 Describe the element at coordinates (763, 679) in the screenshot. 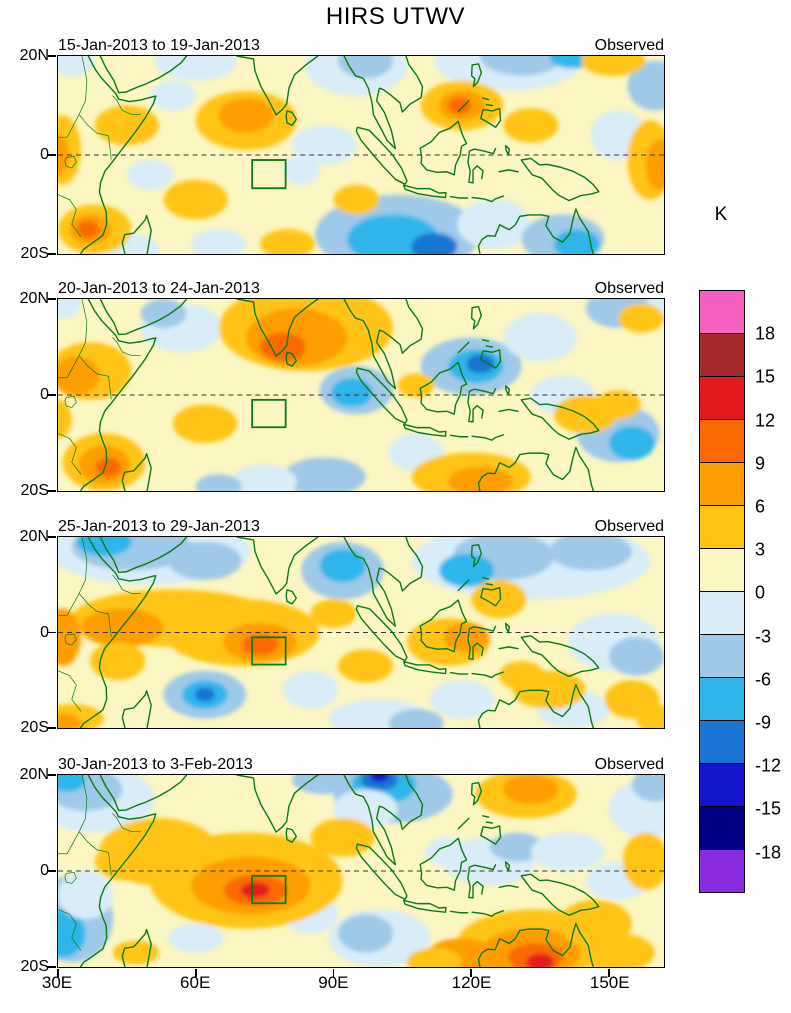

I see `colorbar-tick-label: -6` at that location.